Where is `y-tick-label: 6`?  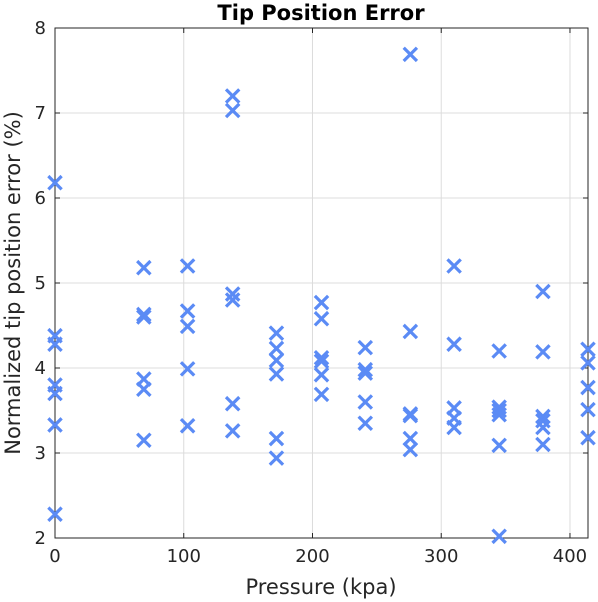
y-tick-label: 6 is located at coordinates (40, 198).